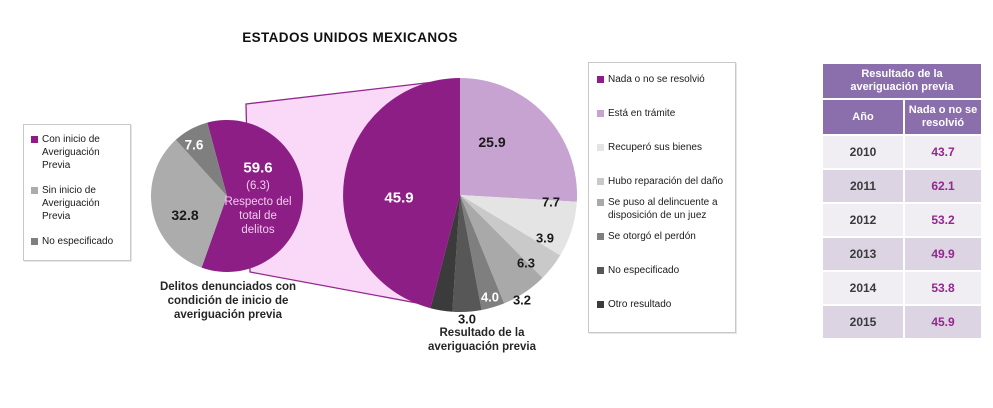 Image resolution: width=993 pixels, height=408 pixels. I want to click on pie-label: 59.6, so click(257, 168).